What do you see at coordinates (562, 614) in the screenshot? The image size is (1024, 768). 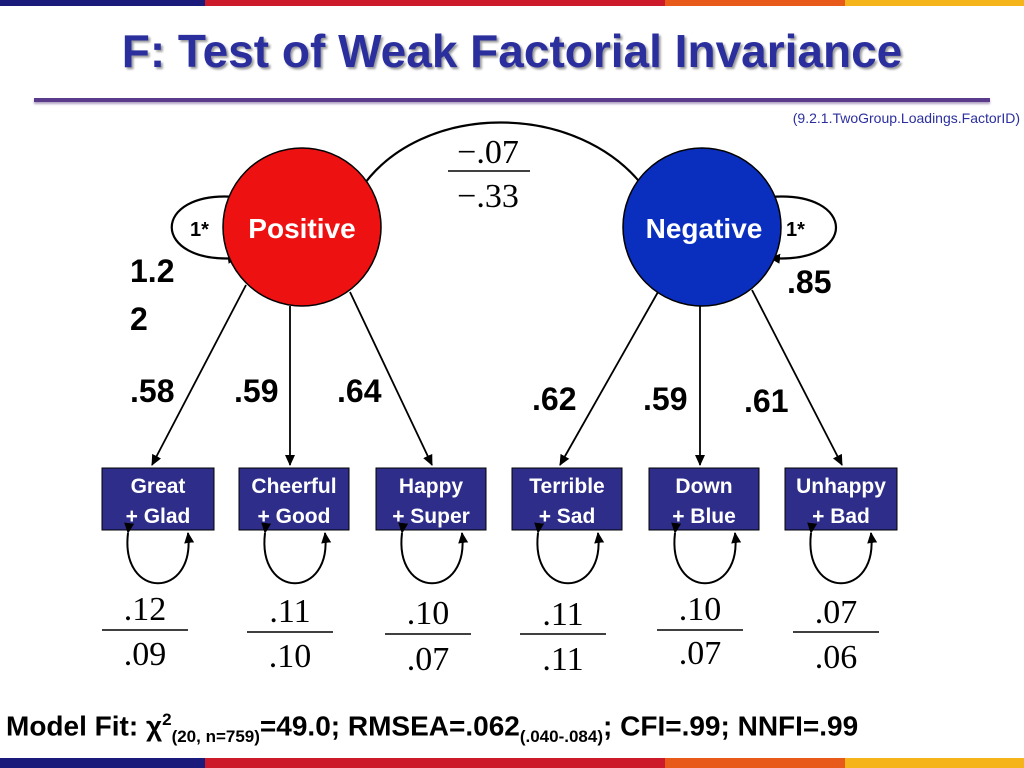 I see `residual-top-4: .11` at bounding box center [562, 614].